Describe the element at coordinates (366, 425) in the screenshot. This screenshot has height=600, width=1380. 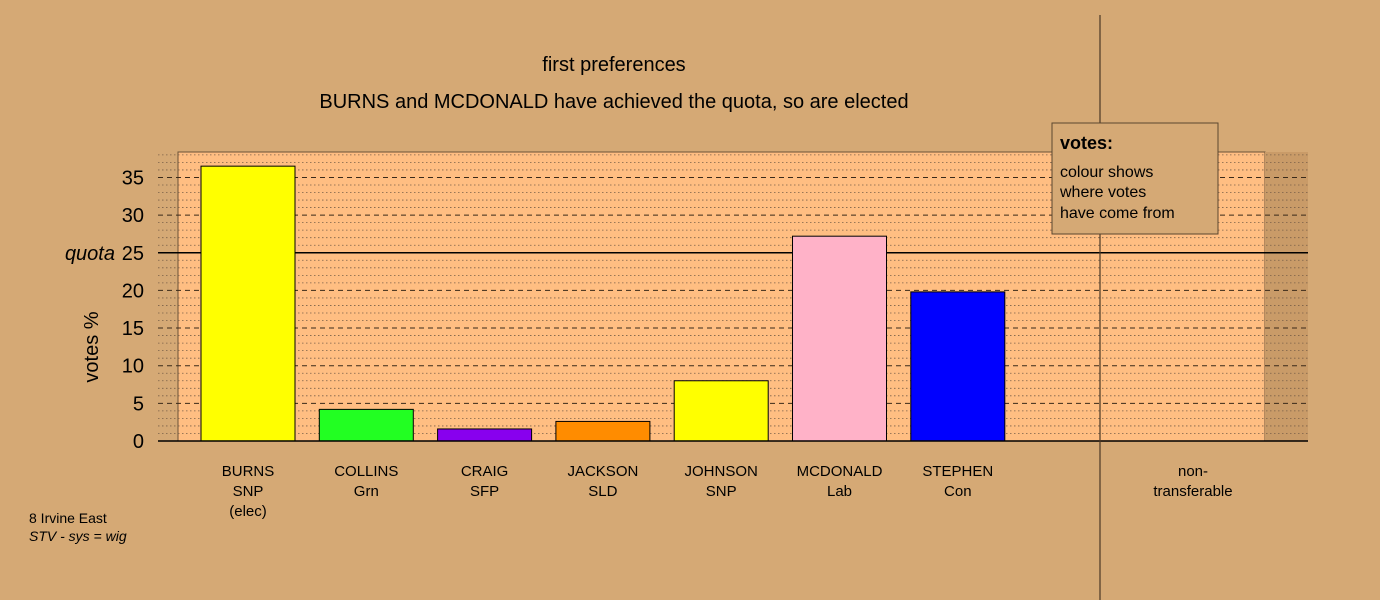
I see `bar-collins` at that location.